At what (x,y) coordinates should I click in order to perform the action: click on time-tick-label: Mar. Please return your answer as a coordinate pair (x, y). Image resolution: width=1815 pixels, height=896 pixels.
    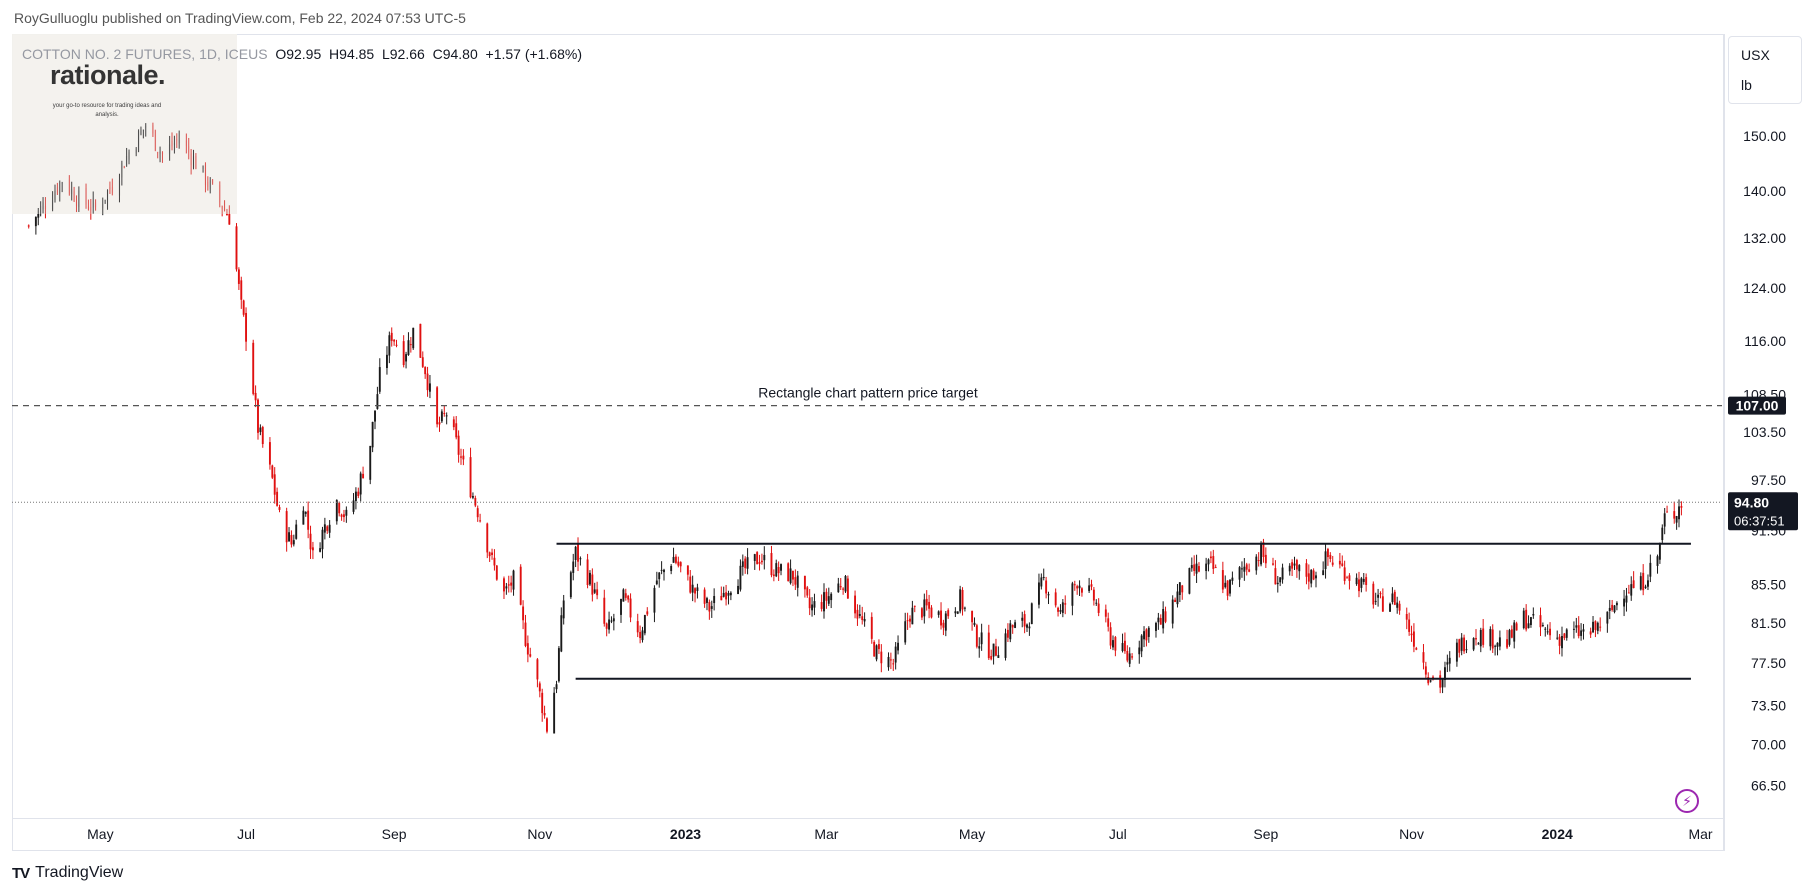
    Looking at the image, I should click on (1700, 834).